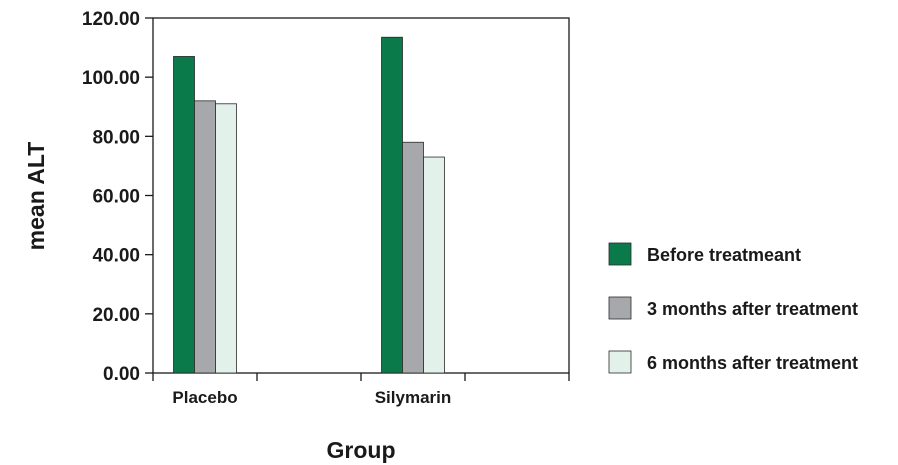  I want to click on category-label: Silymarin, so click(413, 397).